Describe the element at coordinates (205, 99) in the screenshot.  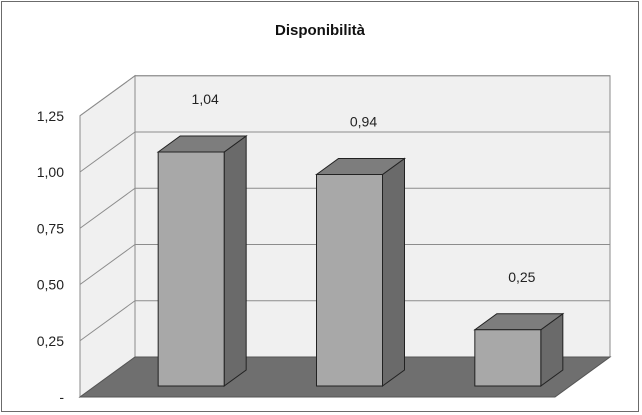
I see `data-label: 1,04` at that location.